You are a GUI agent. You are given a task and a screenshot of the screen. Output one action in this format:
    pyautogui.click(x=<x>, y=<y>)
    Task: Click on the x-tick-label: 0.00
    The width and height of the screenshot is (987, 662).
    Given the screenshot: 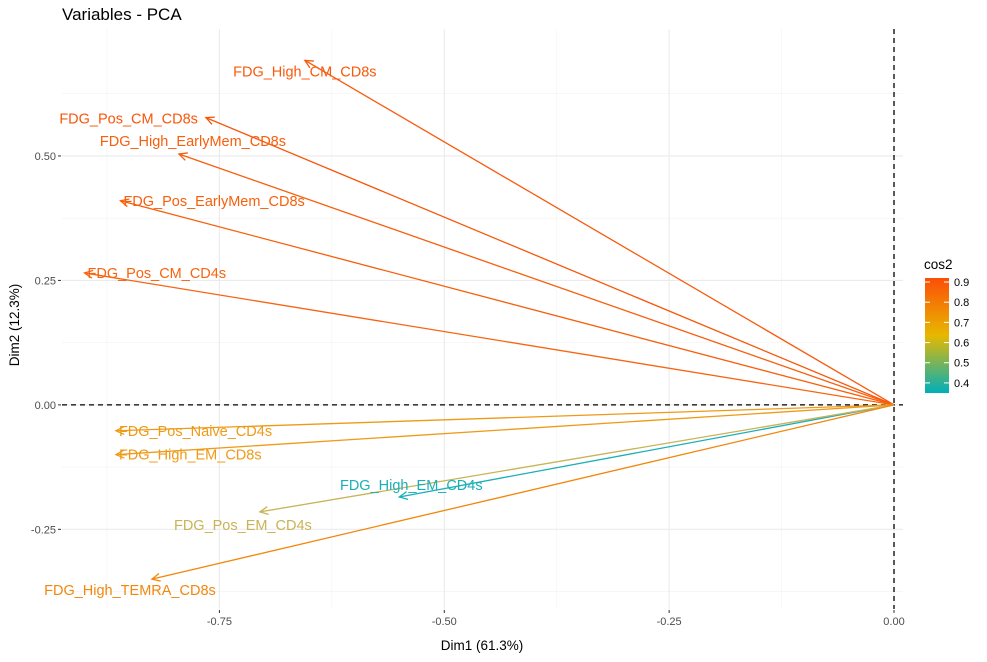 What is the action you would take?
    pyautogui.click(x=893, y=622)
    